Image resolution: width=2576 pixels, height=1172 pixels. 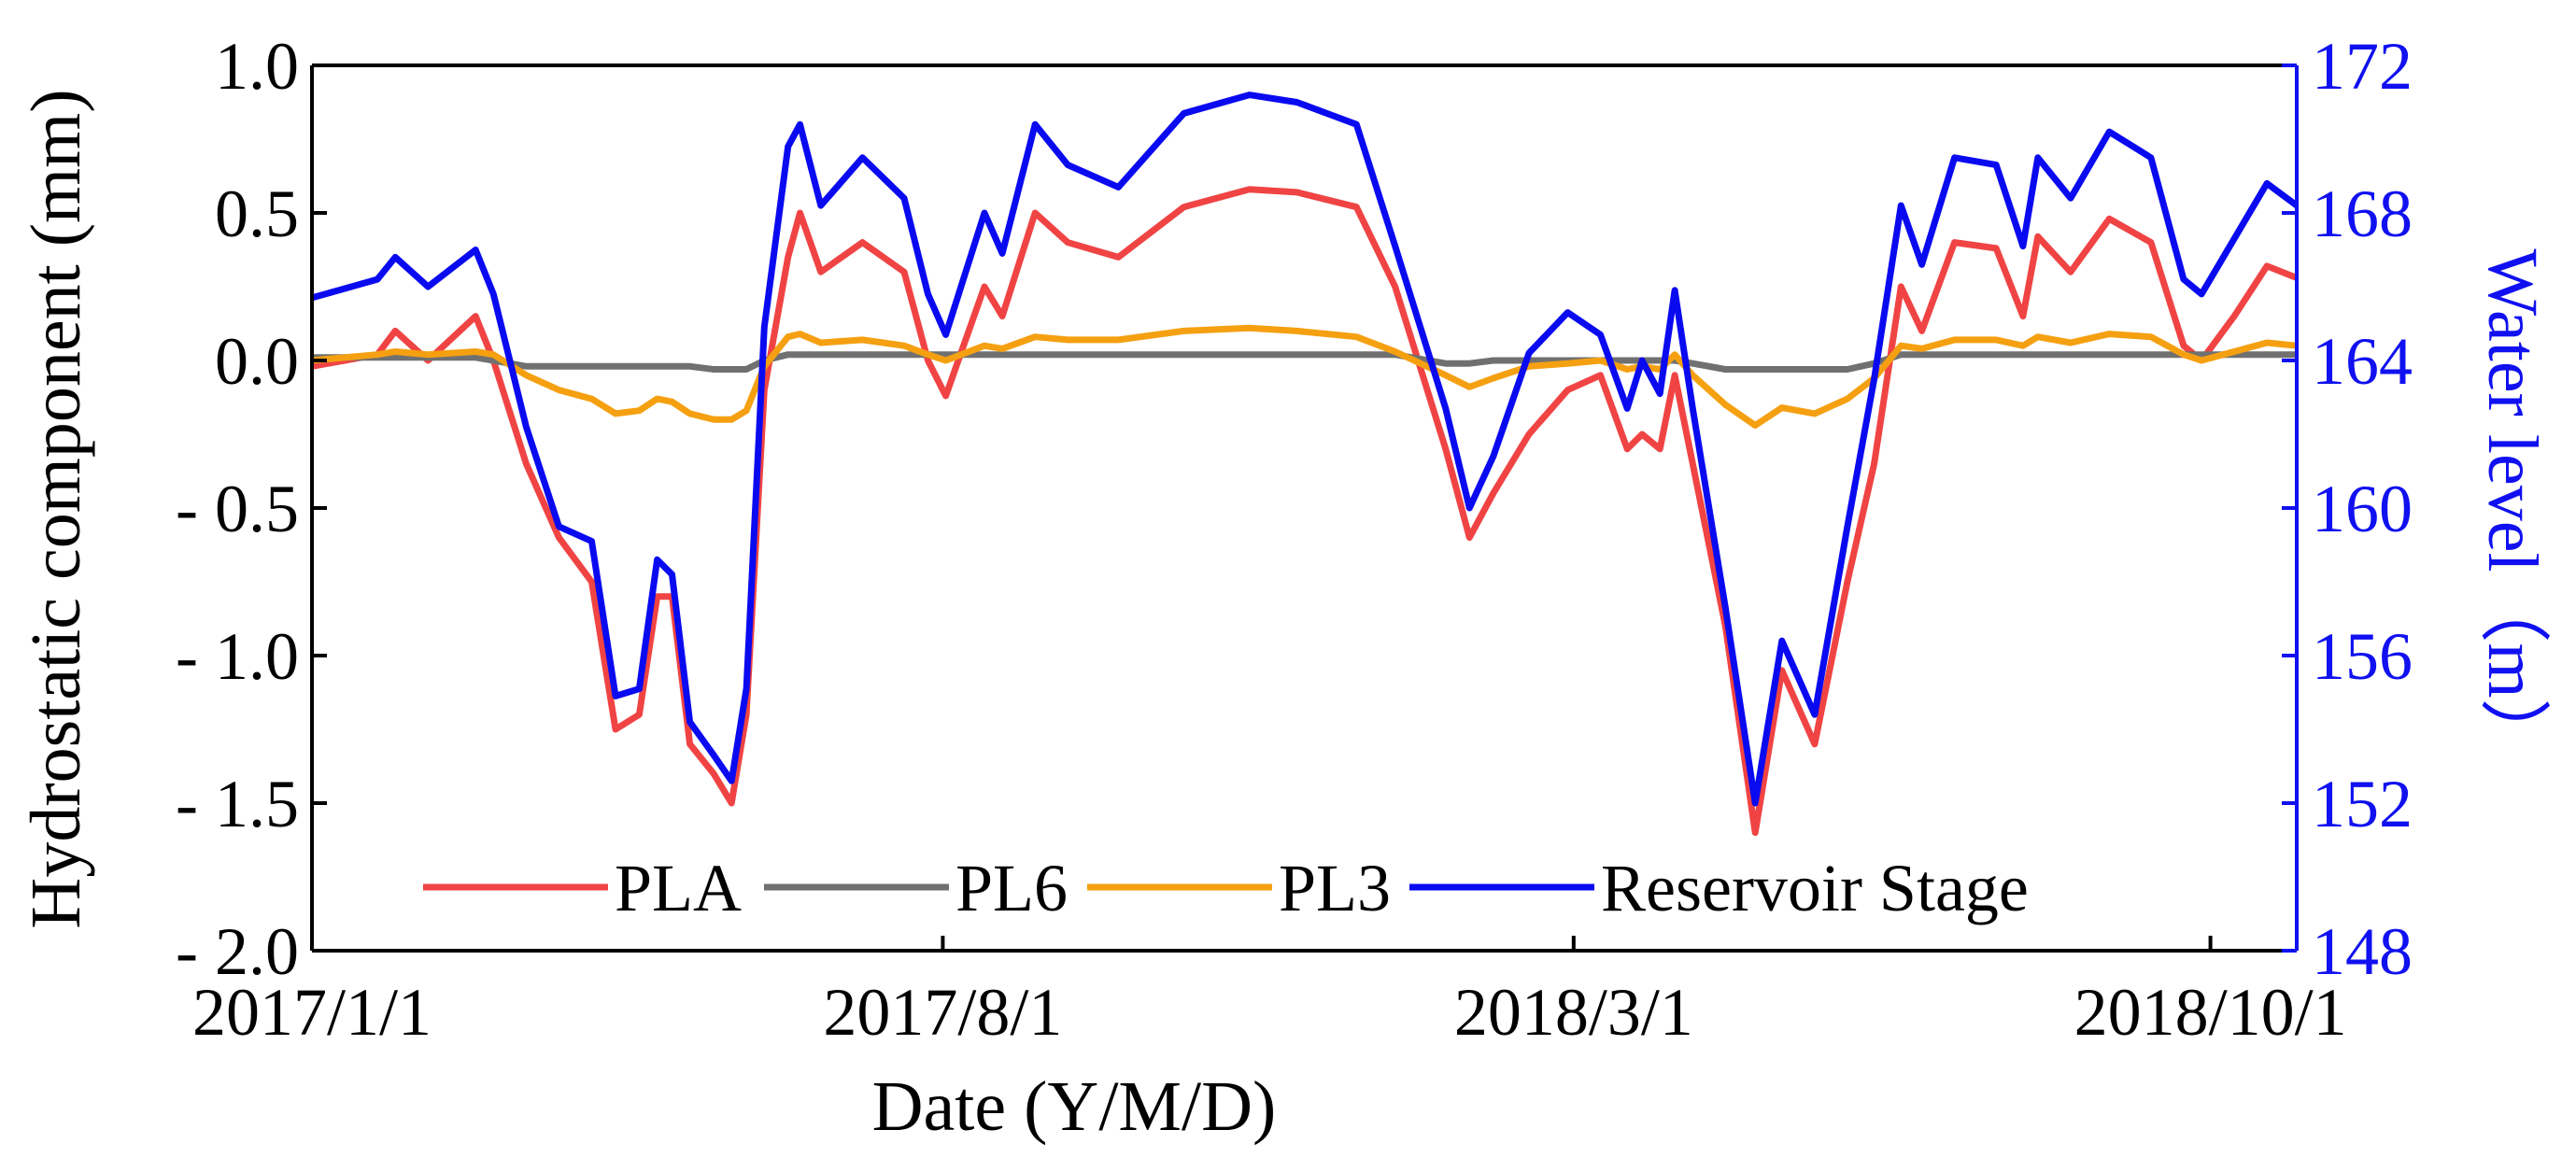 What do you see at coordinates (237, 951) in the screenshot?
I see `y-tick-label: - 2.0` at bounding box center [237, 951].